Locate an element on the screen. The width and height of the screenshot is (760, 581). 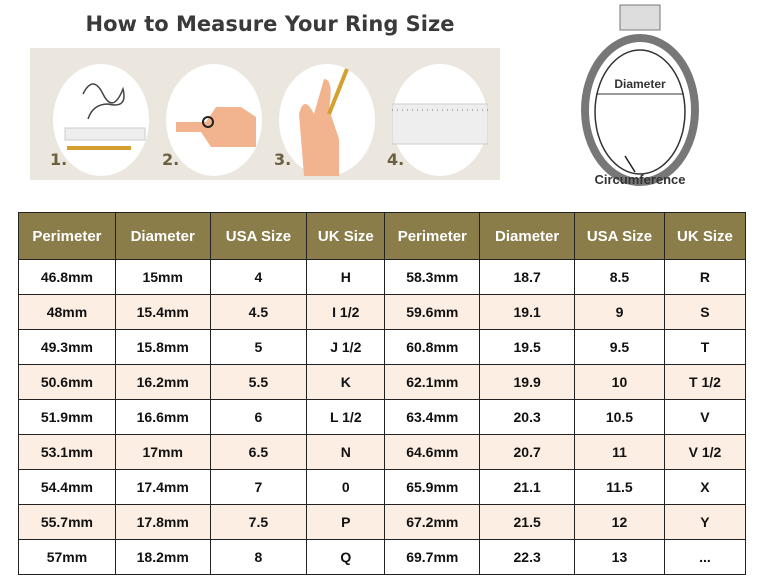
table-cell: 21.5 is located at coordinates (527, 522).